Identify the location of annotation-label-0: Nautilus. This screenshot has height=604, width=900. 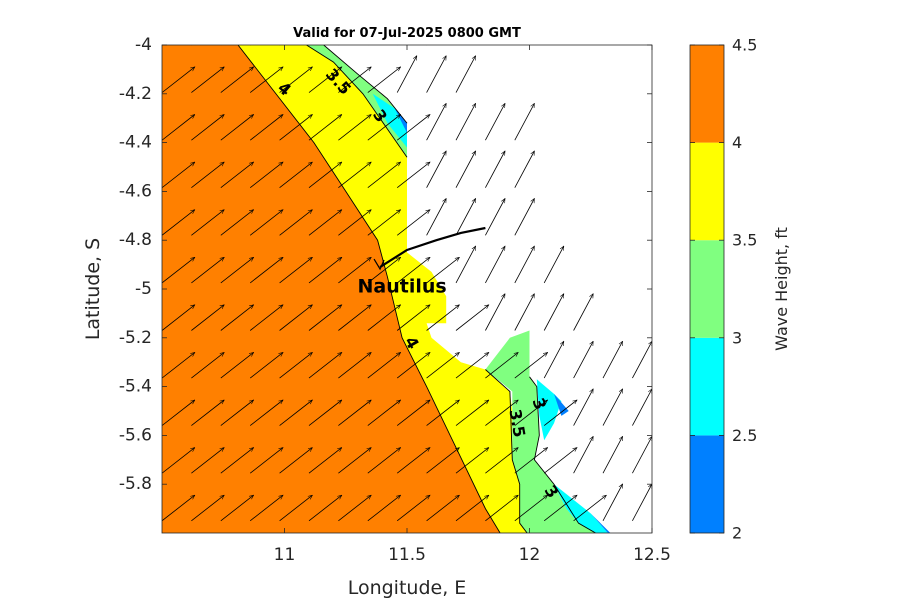
(401, 287).